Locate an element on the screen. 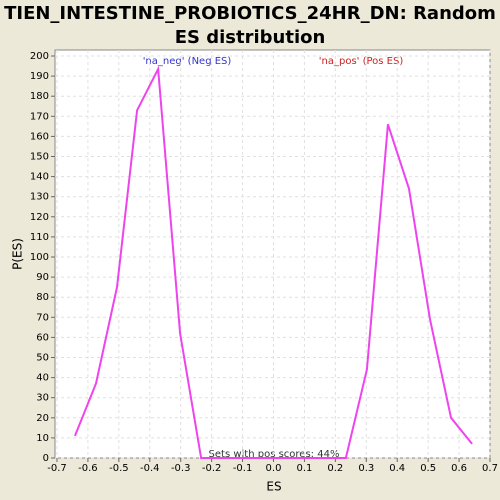 This screenshot has width=500, height=500. y-tick-label: 20 is located at coordinates (42, 418).